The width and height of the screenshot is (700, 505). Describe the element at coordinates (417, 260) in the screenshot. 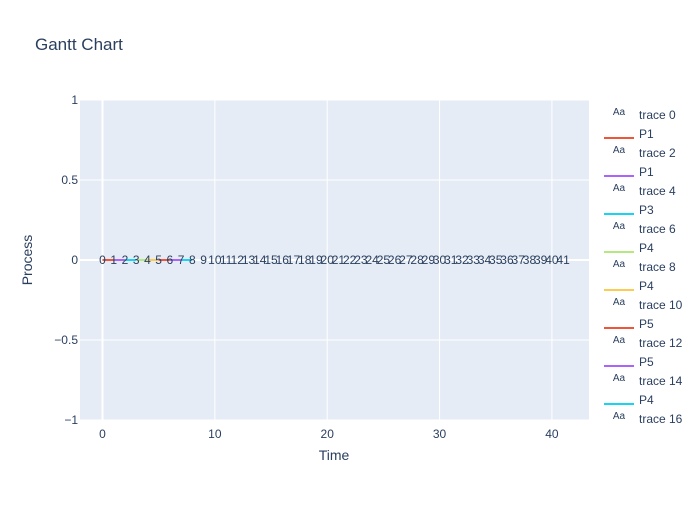

I see `time-label: 28` at that location.